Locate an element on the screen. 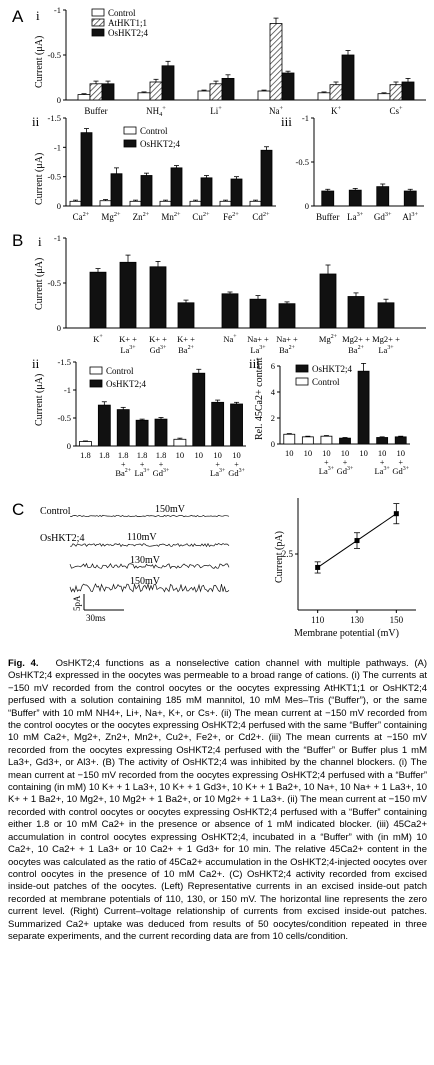 The height and width of the screenshot is (1065, 434). c-xtick-label: 150 is located at coordinates (397, 620).